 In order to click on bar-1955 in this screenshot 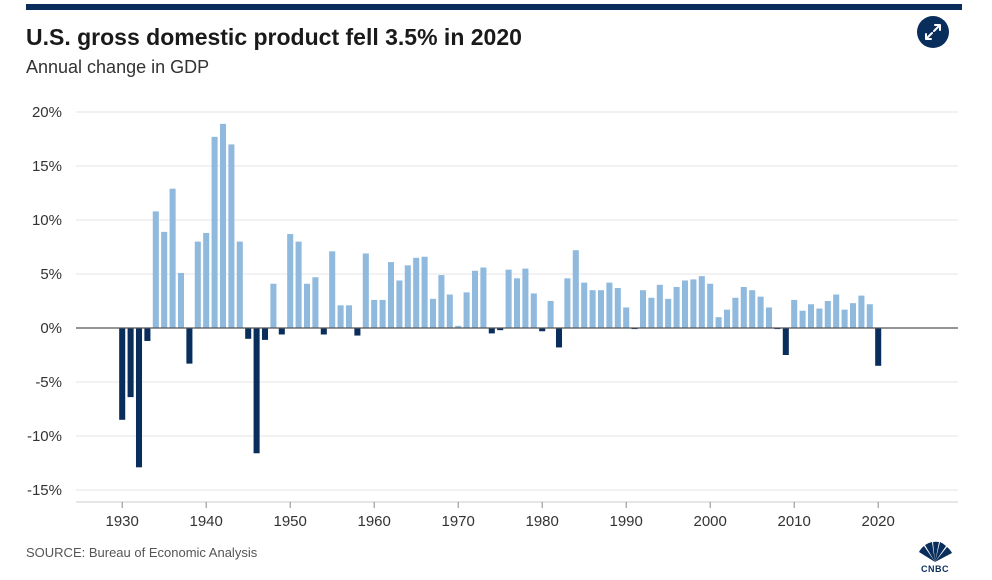, I will do `click(332, 289)`.